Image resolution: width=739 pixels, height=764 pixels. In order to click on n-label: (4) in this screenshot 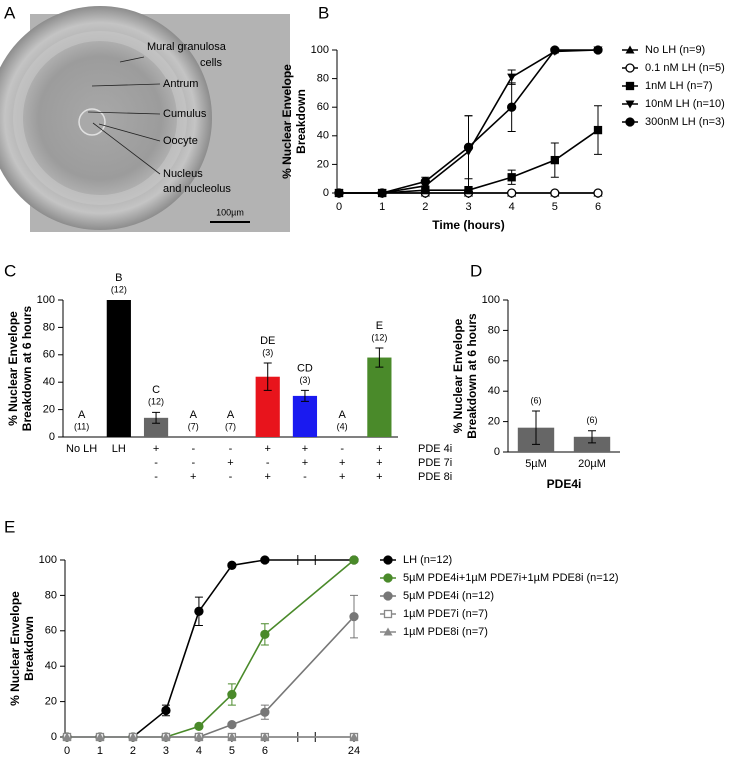, I will do `click(342, 426)`.